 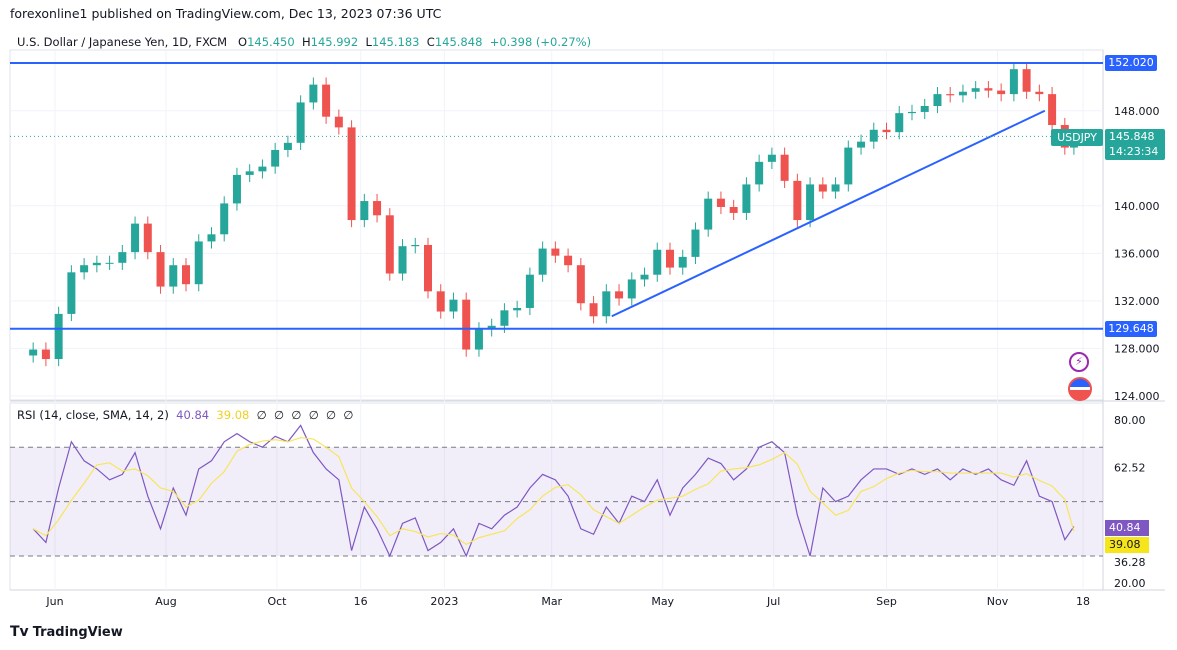 What do you see at coordinates (66, 632) in the screenshot?
I see `tradingview-logo: 𝗧𝘃 TradingView` at bounding box center [66, 632].